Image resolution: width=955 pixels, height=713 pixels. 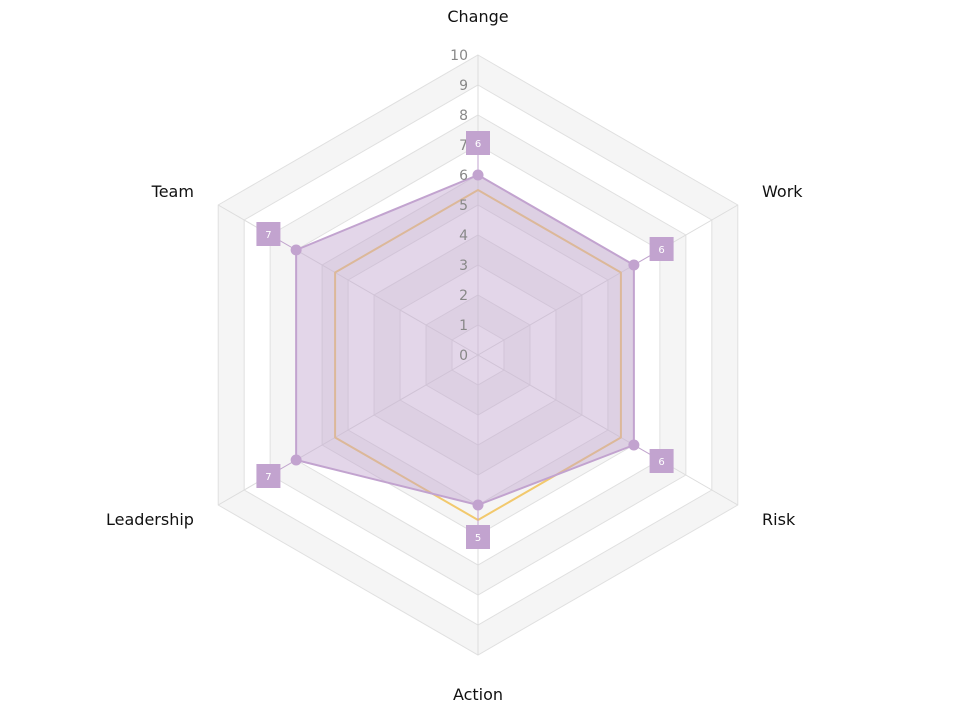 I want to click on data-label-0: 6, so click(x=478, y=153).